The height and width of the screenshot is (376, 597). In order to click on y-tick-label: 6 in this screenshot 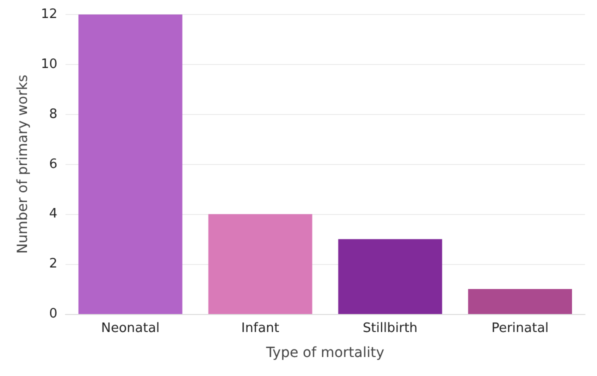, I will do `click(53, 164)`.